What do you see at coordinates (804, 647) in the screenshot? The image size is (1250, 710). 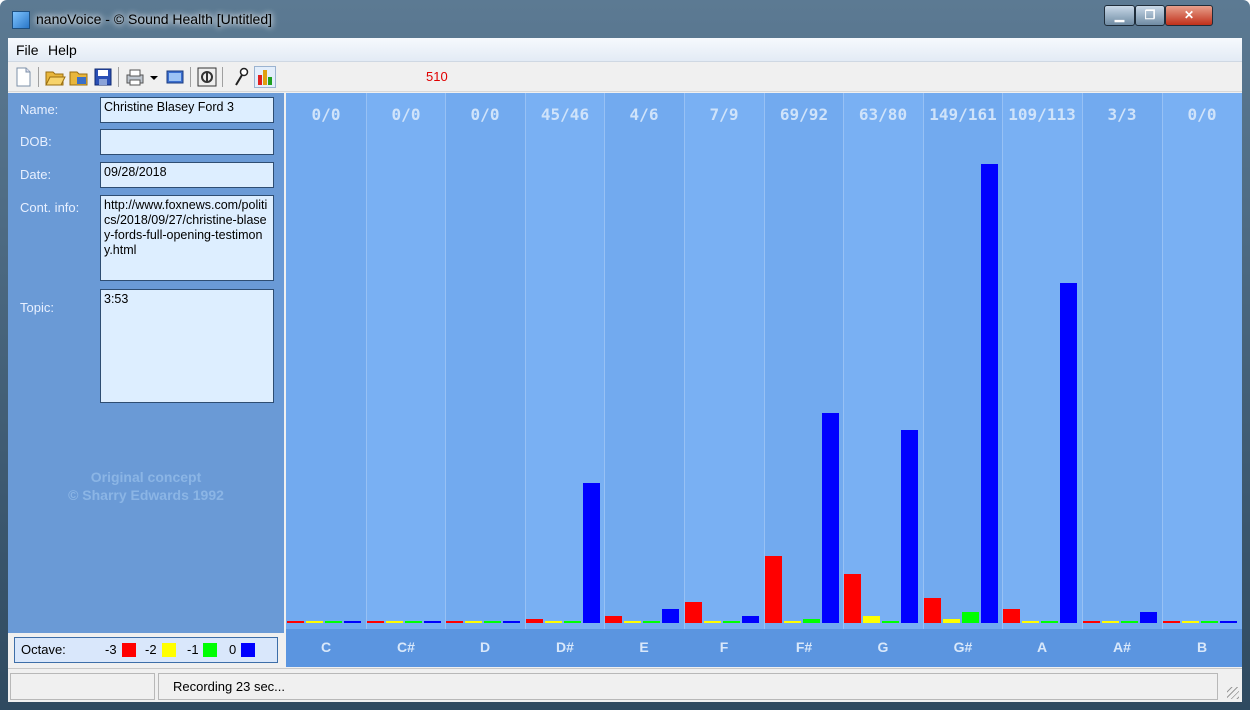 I see `note-label: F#` at bounding box center [804, 647].